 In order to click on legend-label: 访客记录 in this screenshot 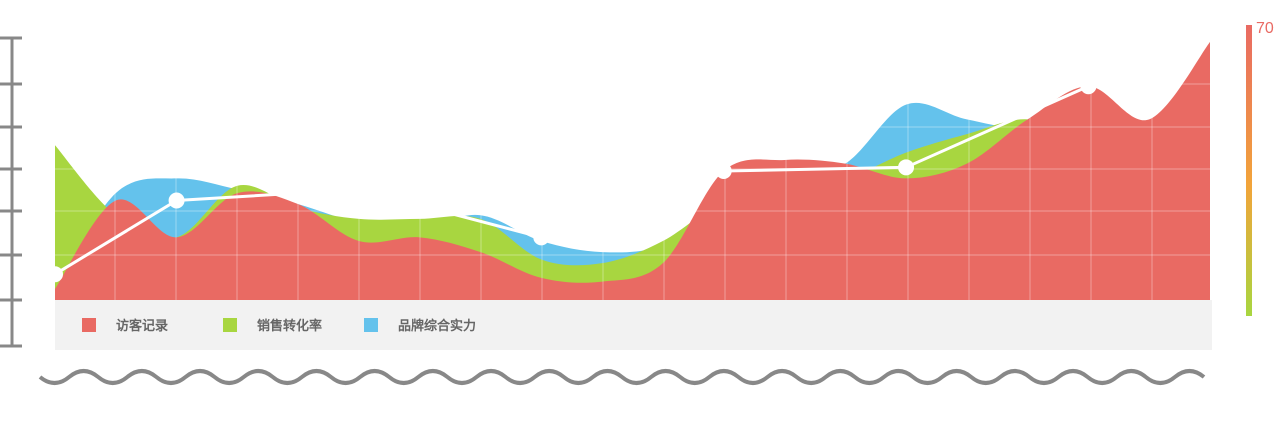, I will do `click(142, 326)`.